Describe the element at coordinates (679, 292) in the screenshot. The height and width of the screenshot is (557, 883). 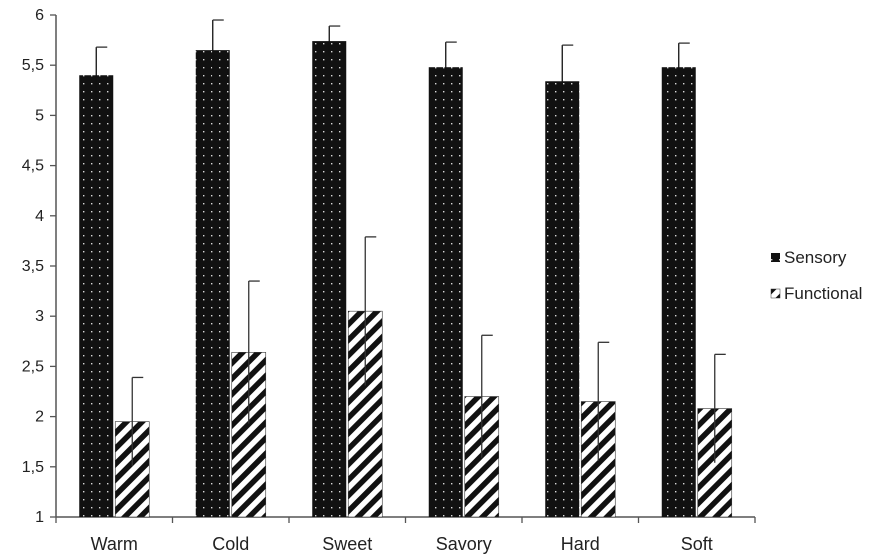
I see `bar-sensory-soft` at that location.